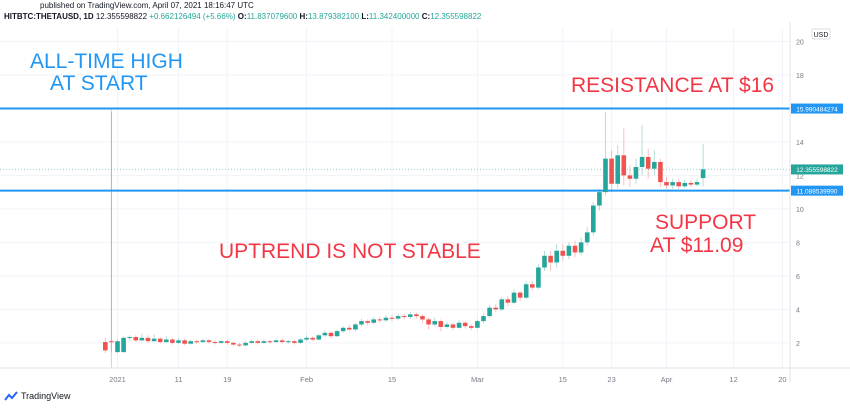  Describe the element at coordinates (798, 243) in the screenshot. I see `price-tick-label: 8` at that location.